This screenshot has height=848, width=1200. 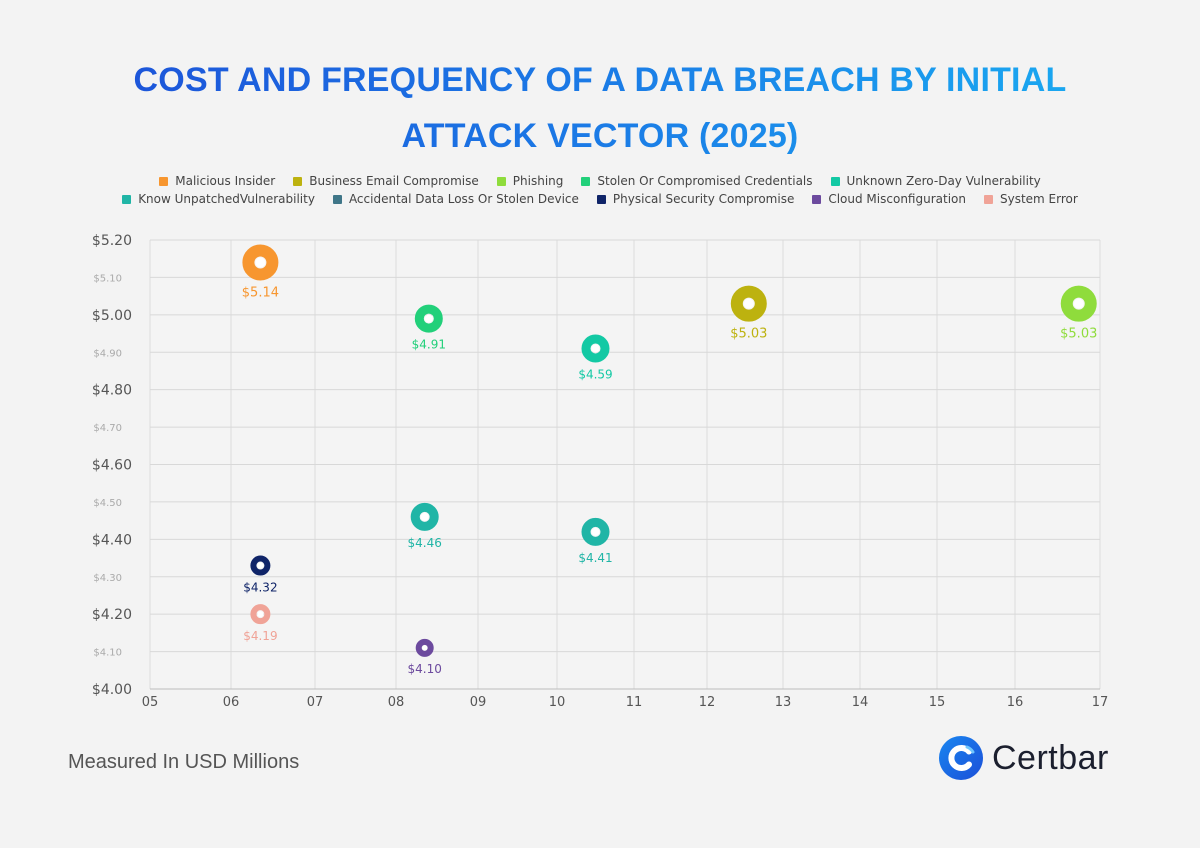 I want to click on legend-item: Business Email Compromise, so click(x=386, y=181).